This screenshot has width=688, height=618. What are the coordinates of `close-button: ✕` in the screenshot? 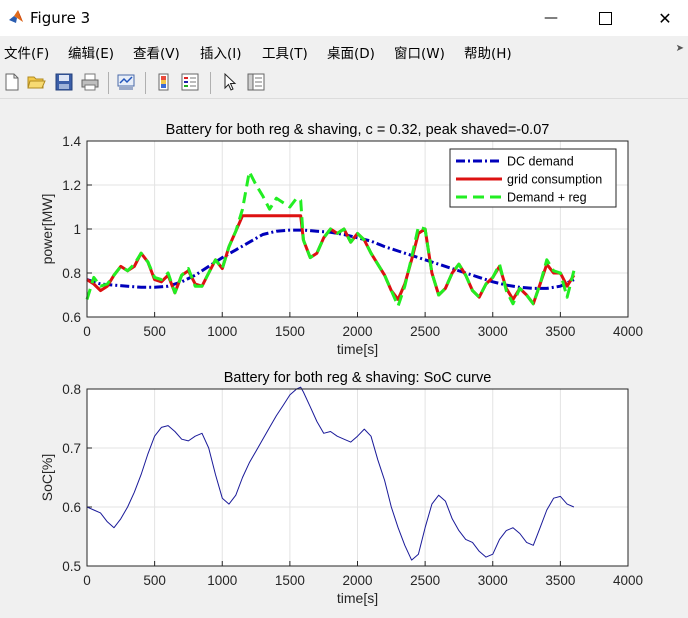 It's located at (665, 18).